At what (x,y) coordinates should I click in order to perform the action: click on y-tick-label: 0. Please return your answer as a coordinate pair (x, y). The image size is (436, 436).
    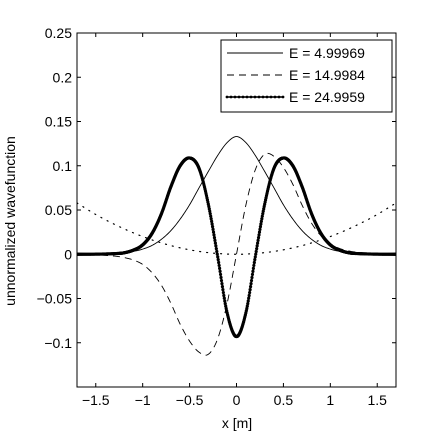
    Looking at the image, I should click on (68, 254).